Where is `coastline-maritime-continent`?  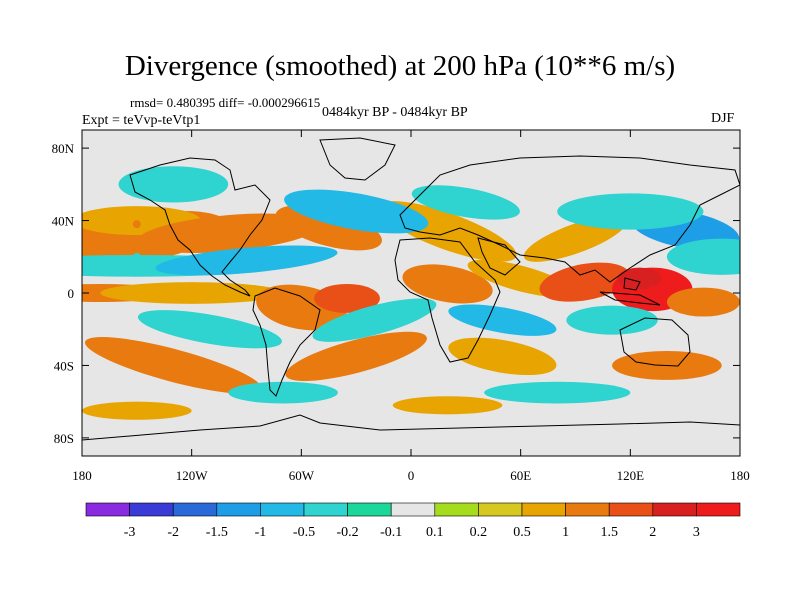
coastline-maritime-continent is located at coordinates (630, 298).